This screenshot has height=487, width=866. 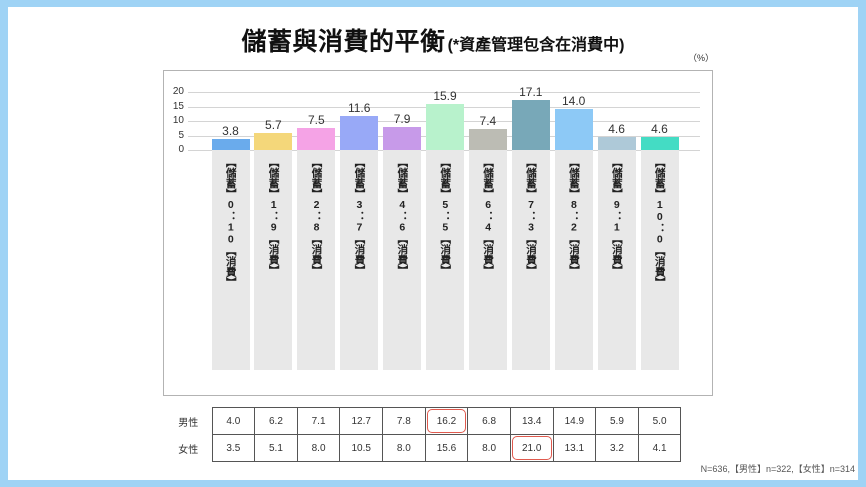 I want to click on category-label: 【儲蓄】7：3【消費】, so click(x=531, y=216).